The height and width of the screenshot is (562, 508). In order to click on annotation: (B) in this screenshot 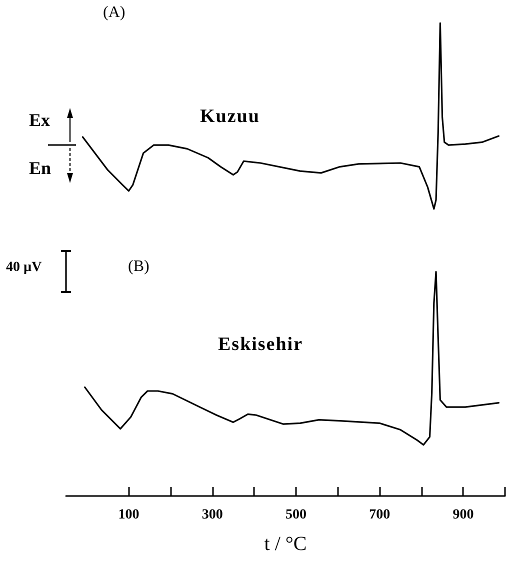, I will do `click(139, 267)`.